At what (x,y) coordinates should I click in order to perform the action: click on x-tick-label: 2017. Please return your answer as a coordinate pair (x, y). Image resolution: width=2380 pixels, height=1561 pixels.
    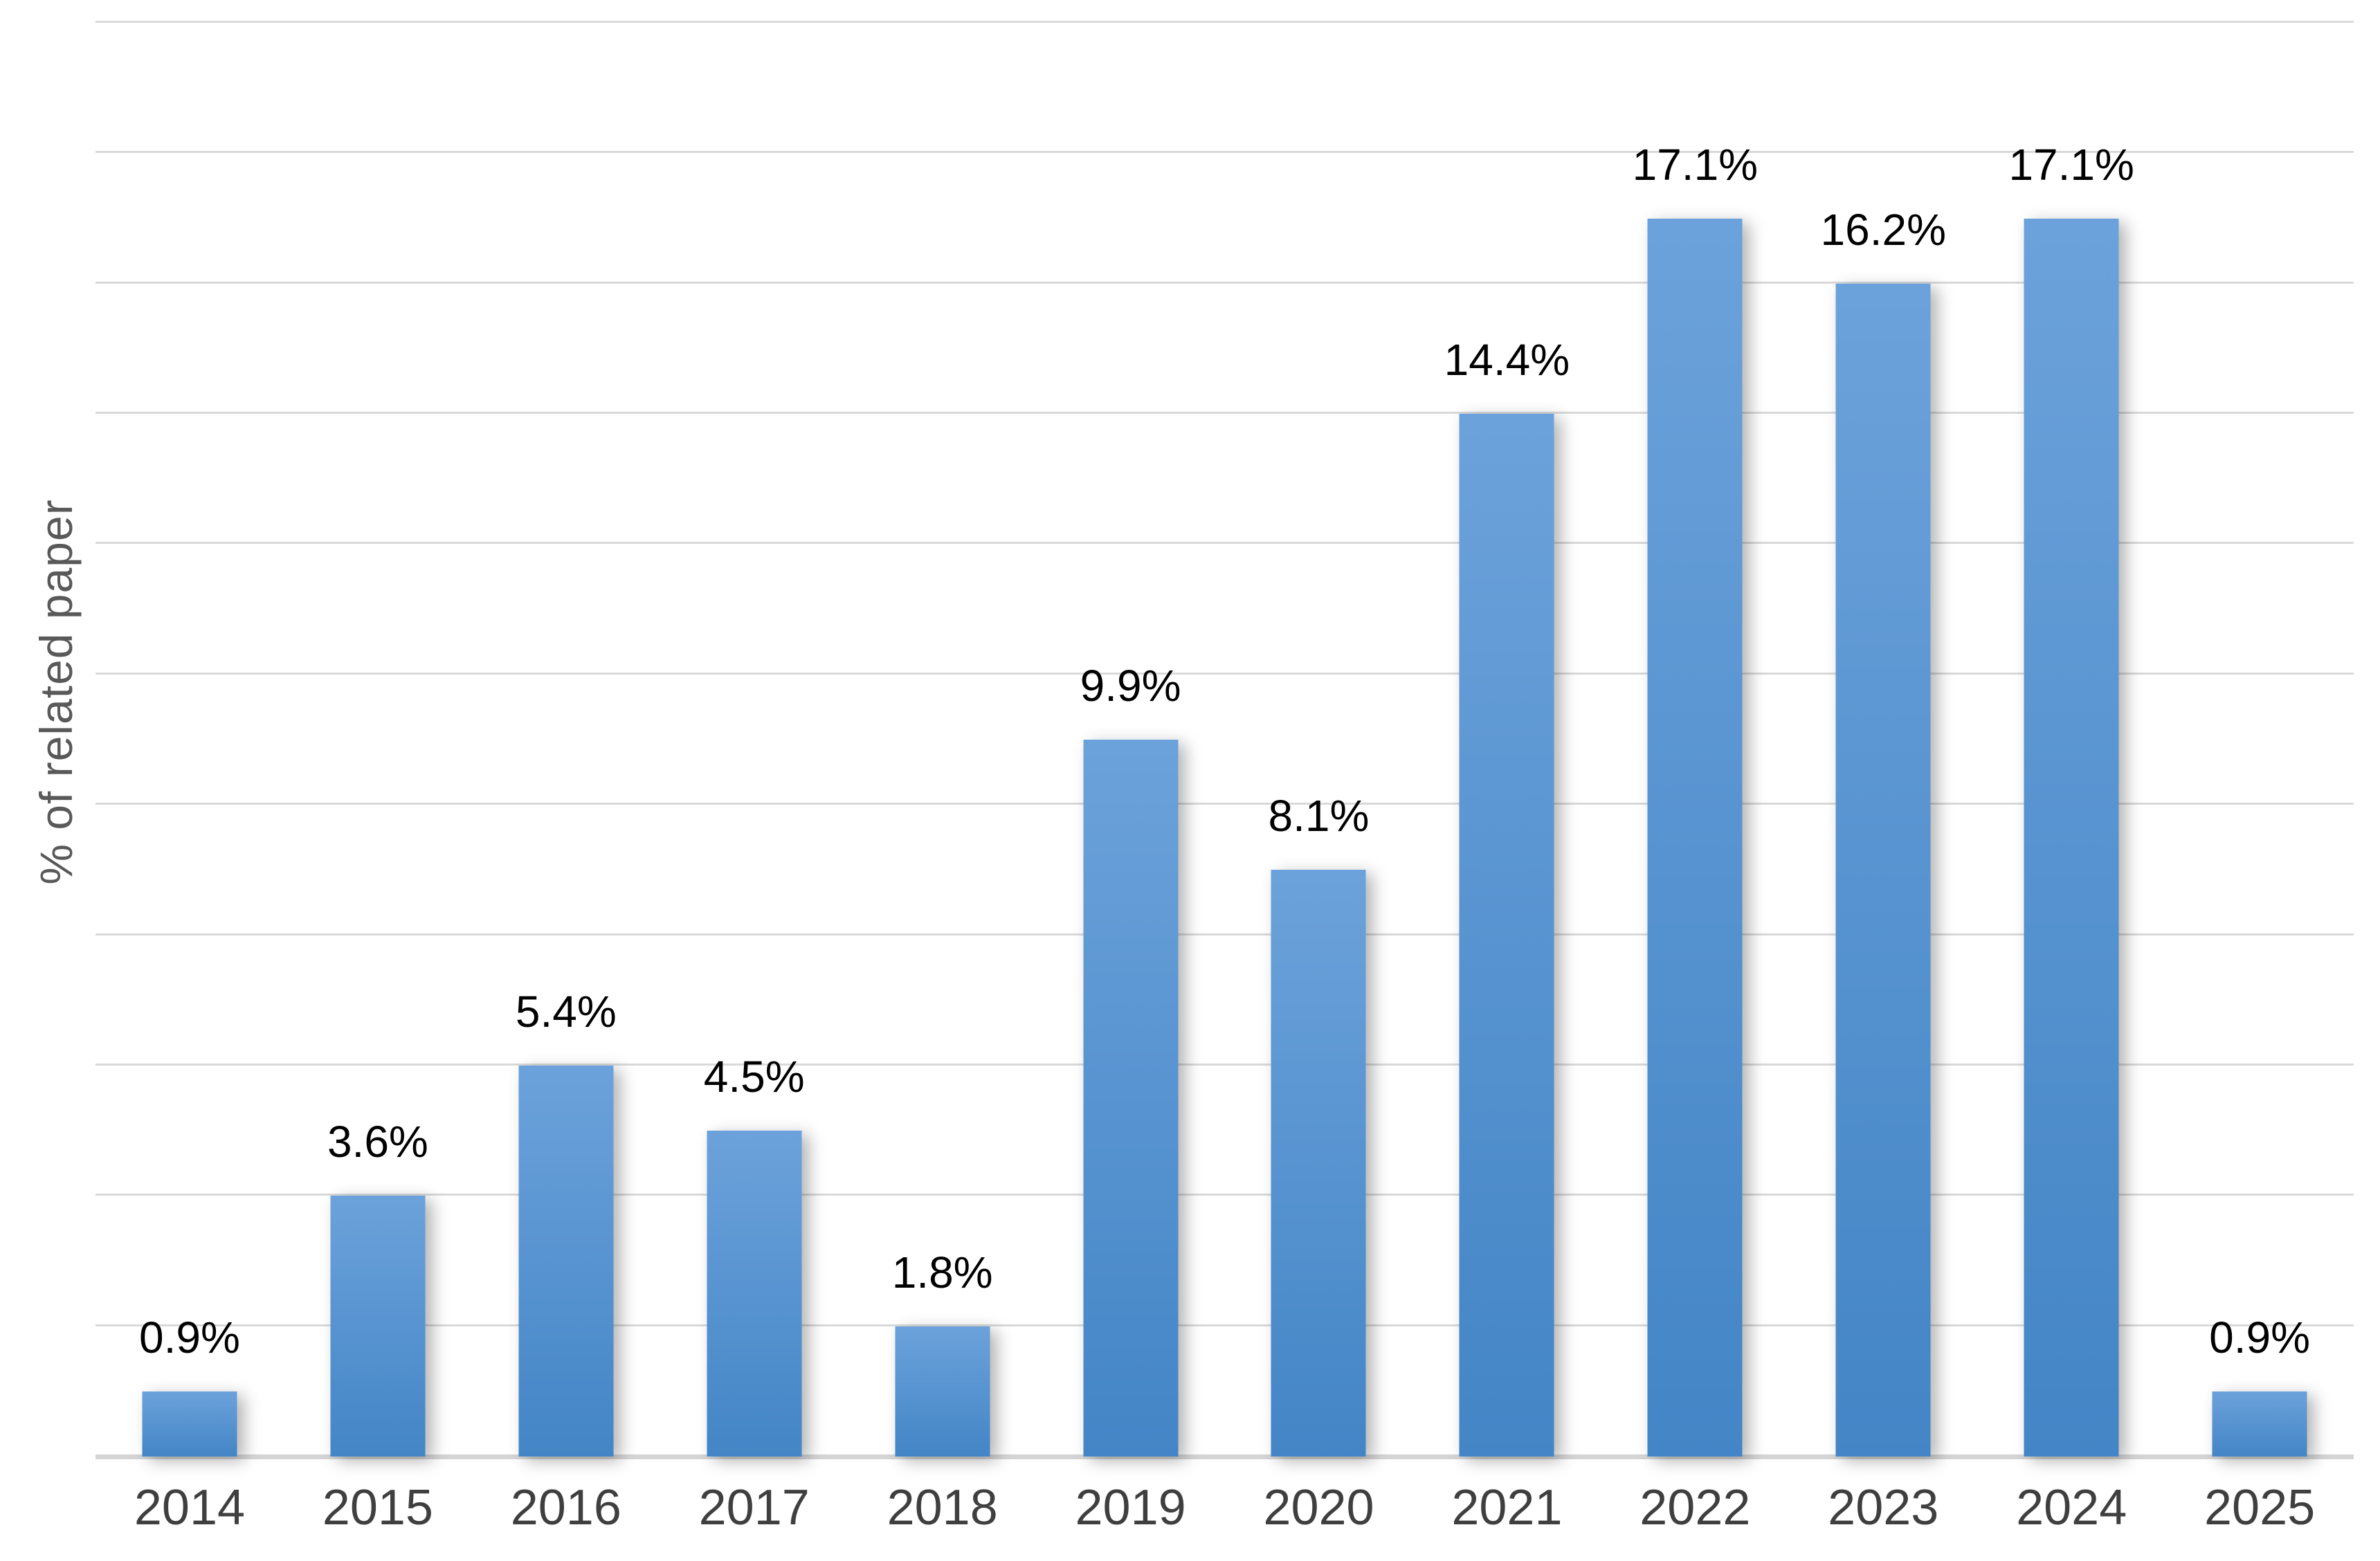
    Looking at the image, I should click on (754, 1508).